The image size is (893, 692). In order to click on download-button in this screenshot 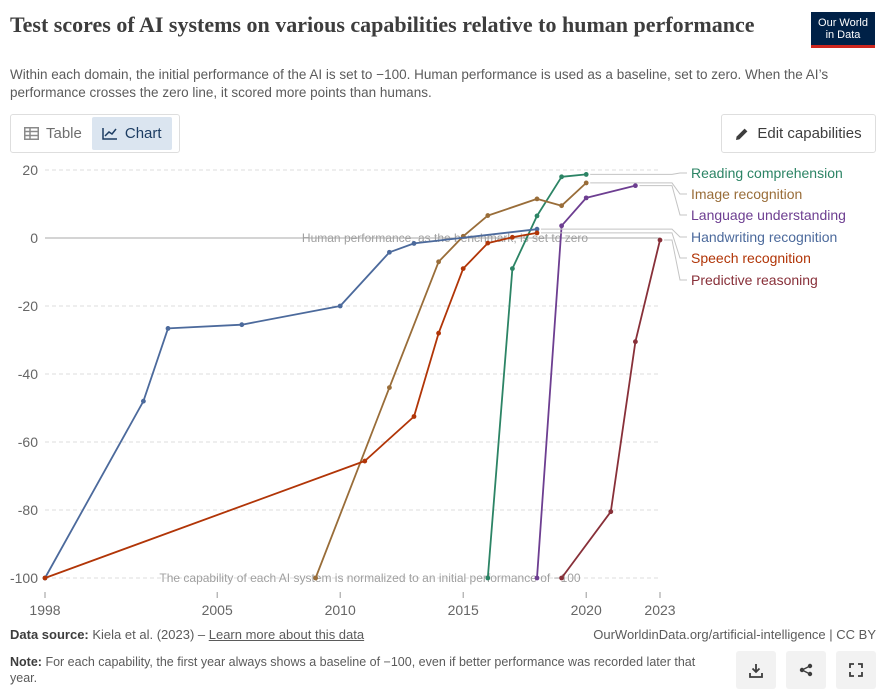, I will do `click(756, 670)`.